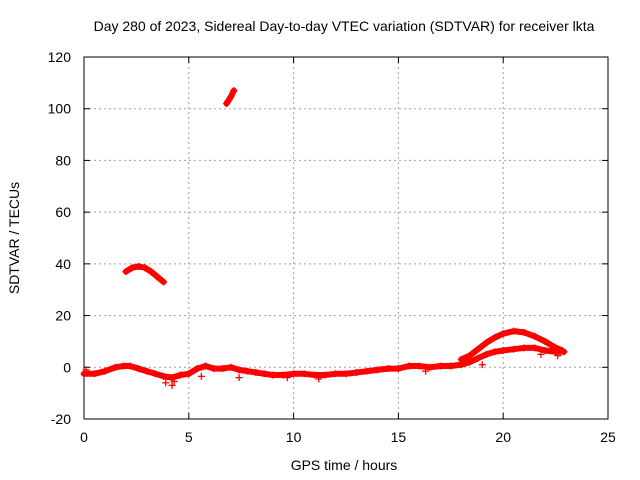 The image size is (640, 480). What do you see at coordinates (189, 437) in the screenshot?
I see `x-tick-label: 5` at bounding box center [189, 437].